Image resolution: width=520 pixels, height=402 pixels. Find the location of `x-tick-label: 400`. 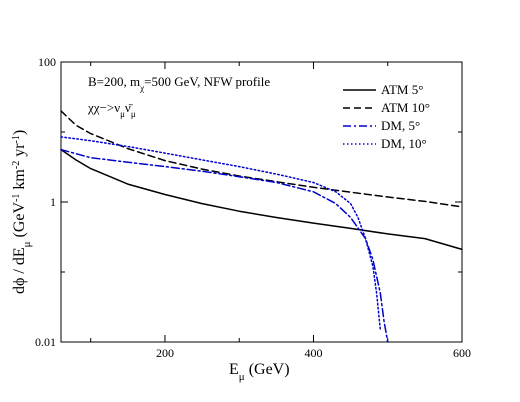

x-tick-label: 400 is located at coordinates (313, 353).